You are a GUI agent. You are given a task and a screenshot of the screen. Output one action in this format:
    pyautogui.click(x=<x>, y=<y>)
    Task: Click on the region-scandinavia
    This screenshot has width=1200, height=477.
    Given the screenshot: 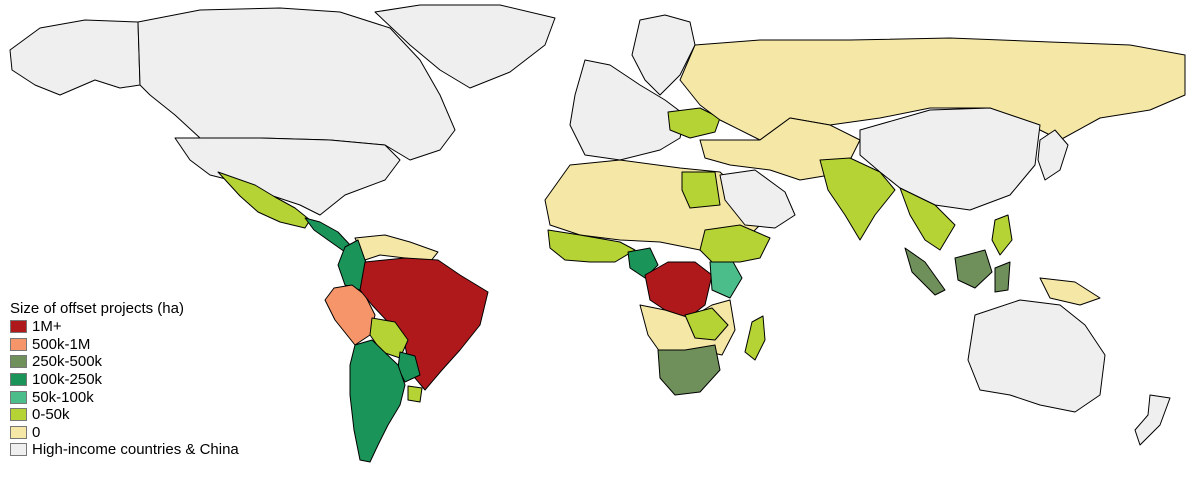 What is the action you would take?
    pyautogui.click(x=663, y=55)
    